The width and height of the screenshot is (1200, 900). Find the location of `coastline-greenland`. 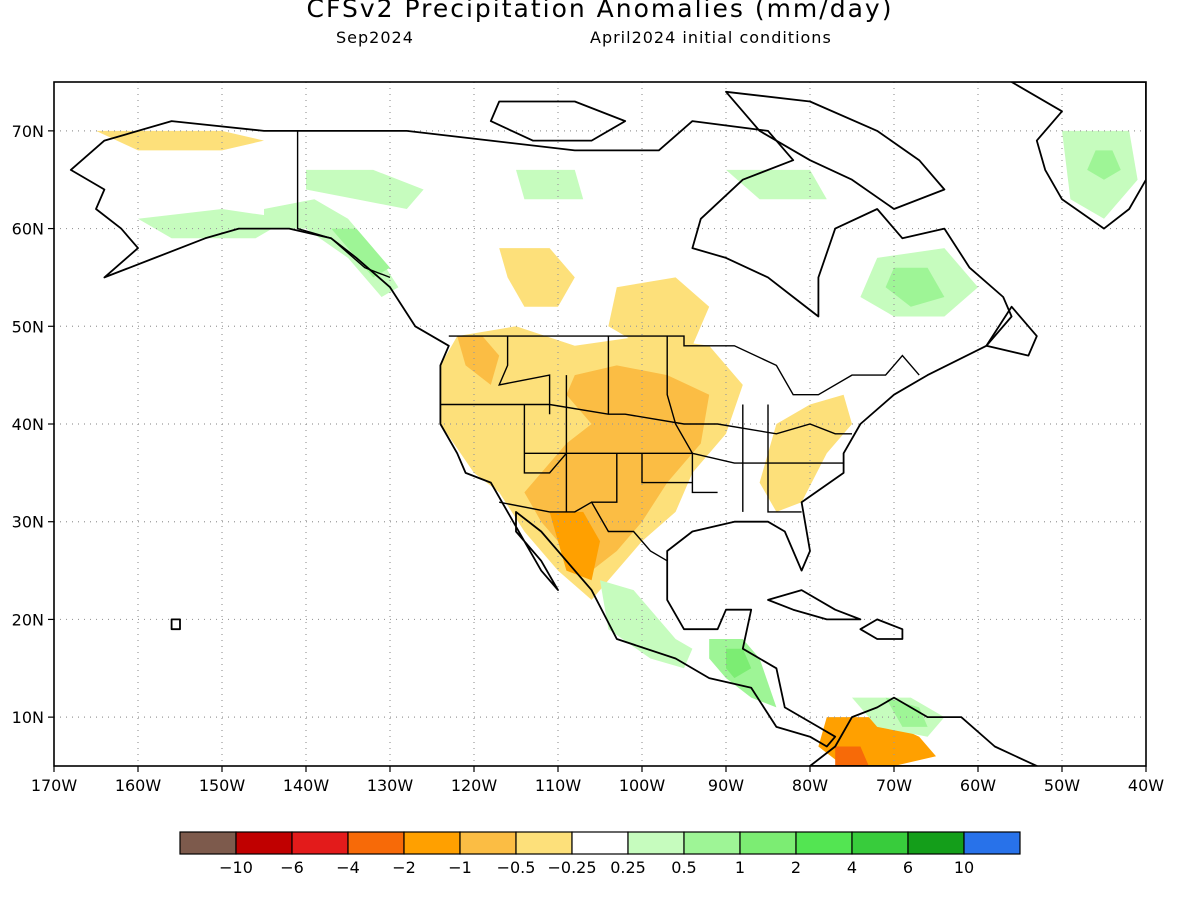

coastline-greenland is located at coordinates (1078, 156).